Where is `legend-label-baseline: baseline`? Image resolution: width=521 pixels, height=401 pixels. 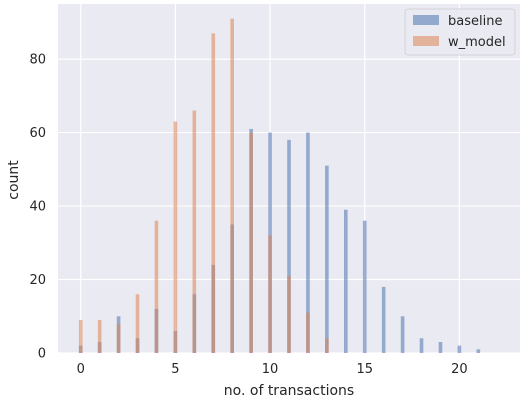
legend-label-baseline: baseline is located at coordinates (475, 21).